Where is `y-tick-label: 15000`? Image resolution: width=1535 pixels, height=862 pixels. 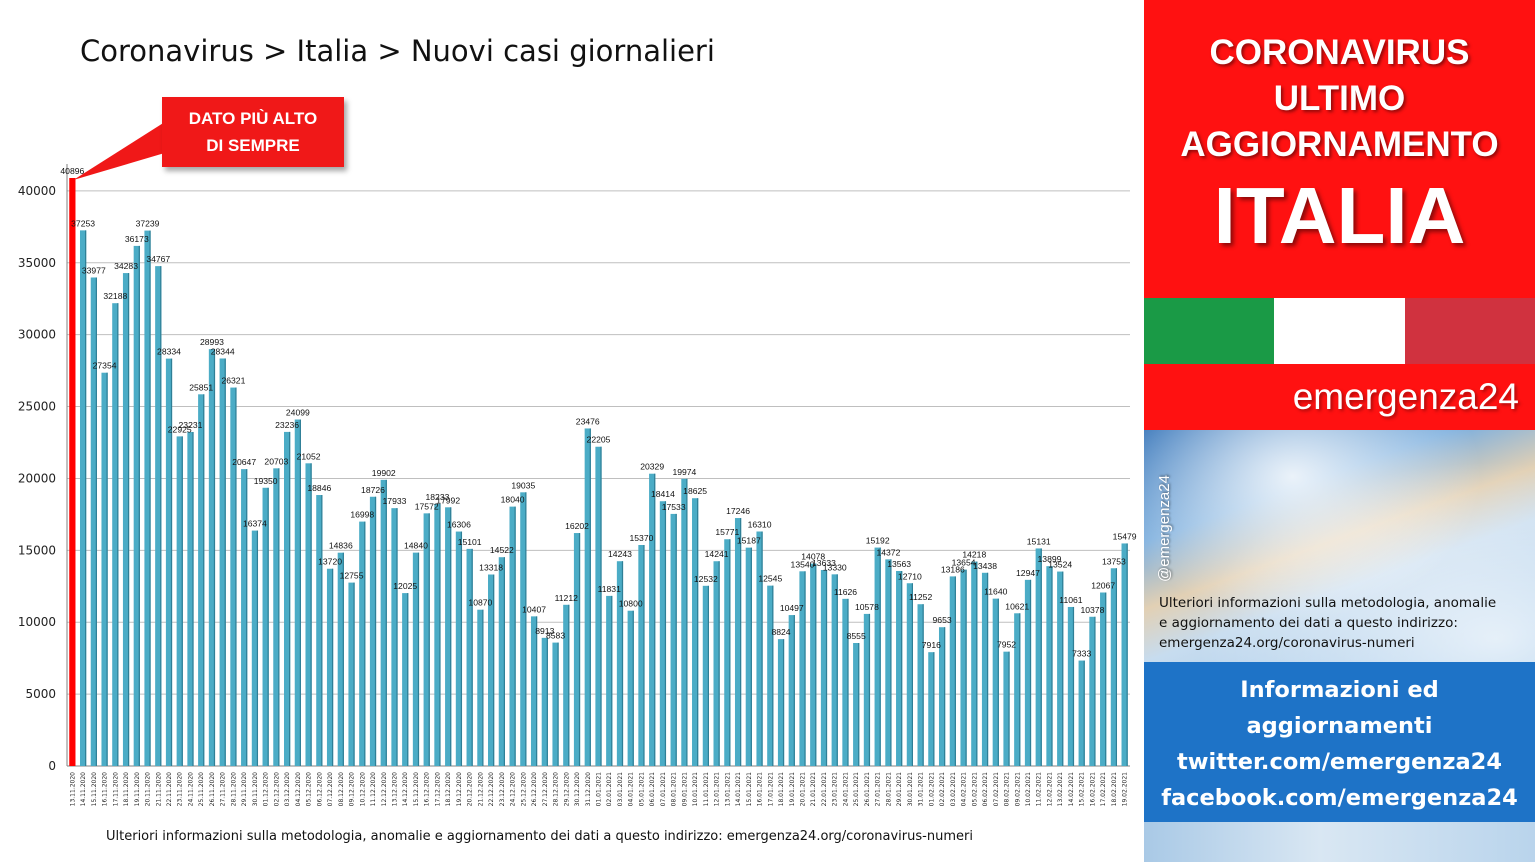 y-tick-label: 15000 is located at coordinates (37, 550).